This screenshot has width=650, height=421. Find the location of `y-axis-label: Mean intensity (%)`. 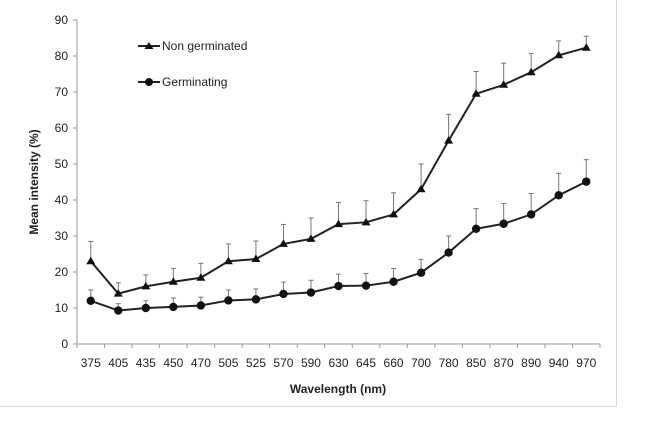

y-axis-label: Mean intensity (%) is located at coordinates (34, 181).